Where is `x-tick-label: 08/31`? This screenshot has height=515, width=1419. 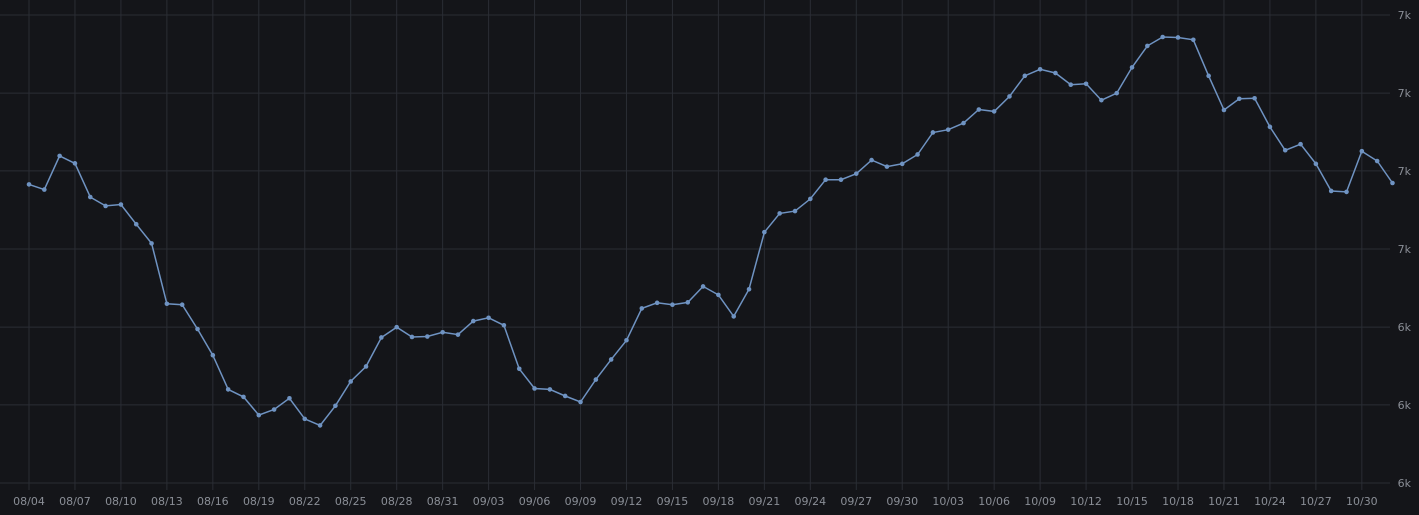
x-tick-label: 08/31 is located at coordinates (443, 501).